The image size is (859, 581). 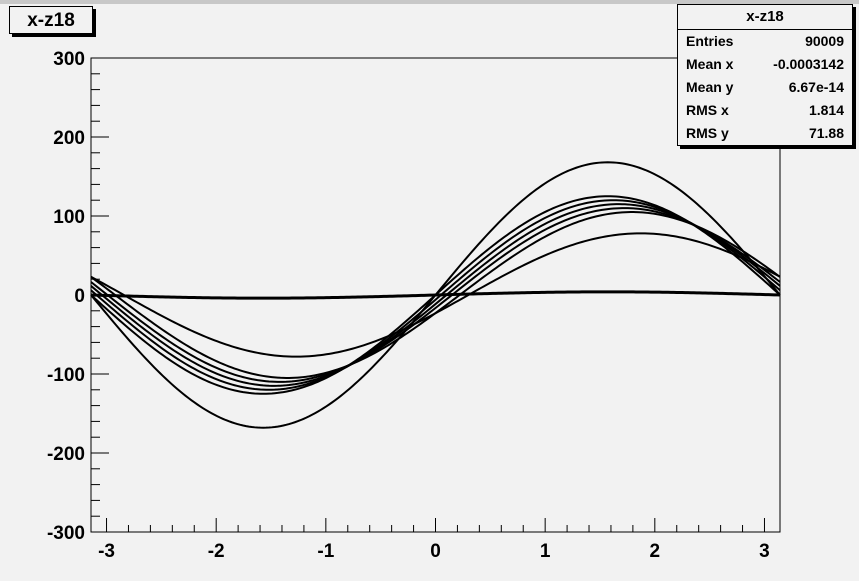 I want to click on y-tick-label: -100, so click(x=66, y=375).